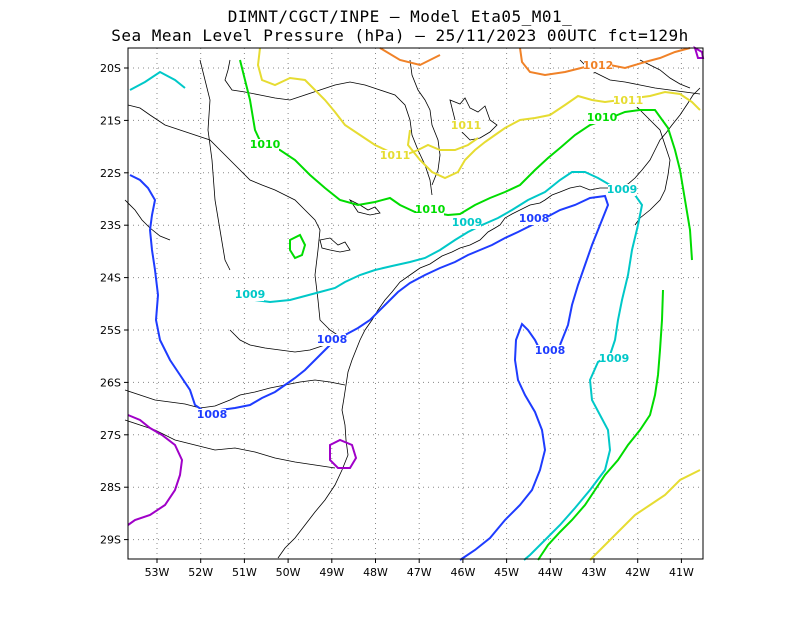  Describe the element at coordinates (110, 173) in the screenshot. I see `latitude-label: 22S` at that location.